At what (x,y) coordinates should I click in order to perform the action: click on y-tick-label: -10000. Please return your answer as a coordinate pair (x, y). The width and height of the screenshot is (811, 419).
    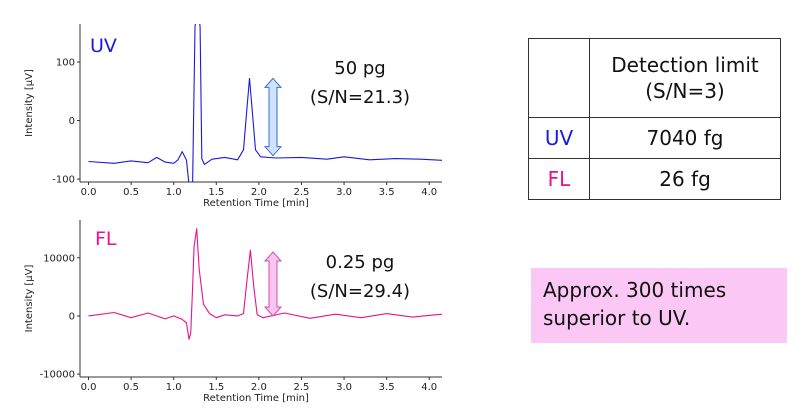
    Looking at the image, I should click on (57, 375).